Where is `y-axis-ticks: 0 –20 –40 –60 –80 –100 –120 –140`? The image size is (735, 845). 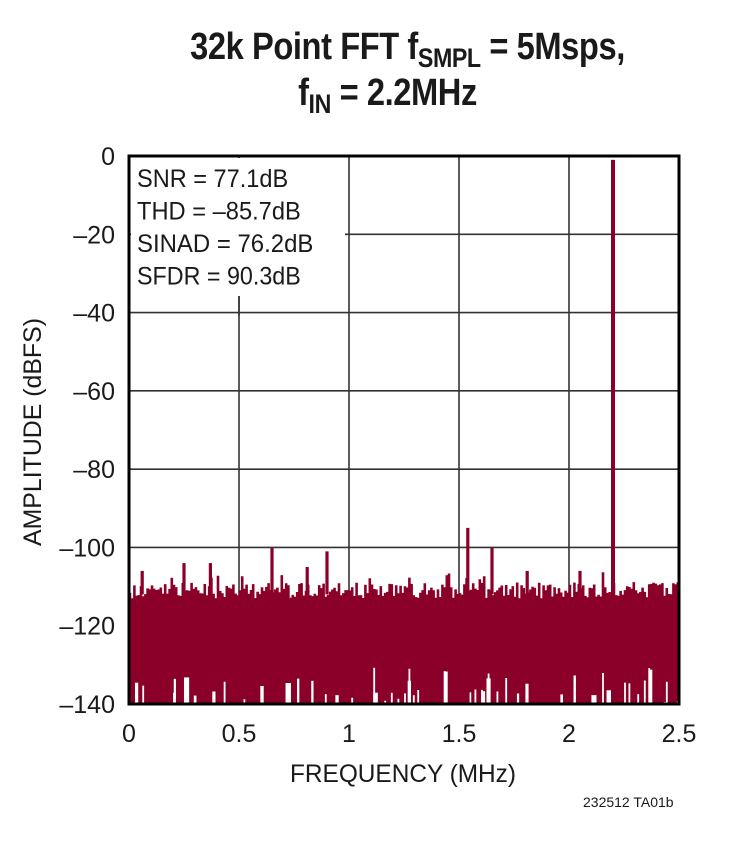
y-axis-ticks: 0 –20 –40 –60 –80 –100 –120 –140 is located at coordinates (87, 431).